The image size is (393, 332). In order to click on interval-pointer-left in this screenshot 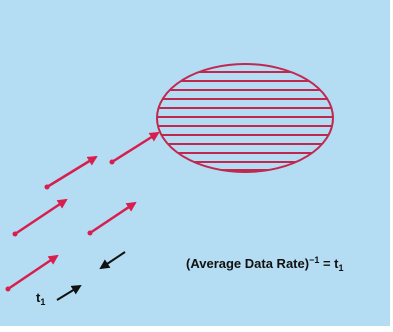, I will do `click(69, 292)`.